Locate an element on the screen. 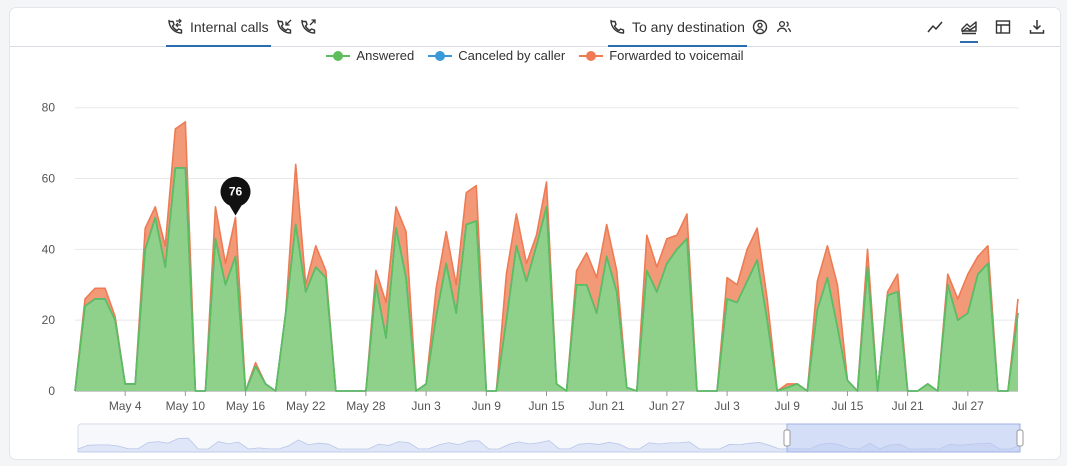 Image resolution: width=1067 pixels, height=466 pixels. tab-internal-calls: Internal calls is located at coordinates (241, 27).